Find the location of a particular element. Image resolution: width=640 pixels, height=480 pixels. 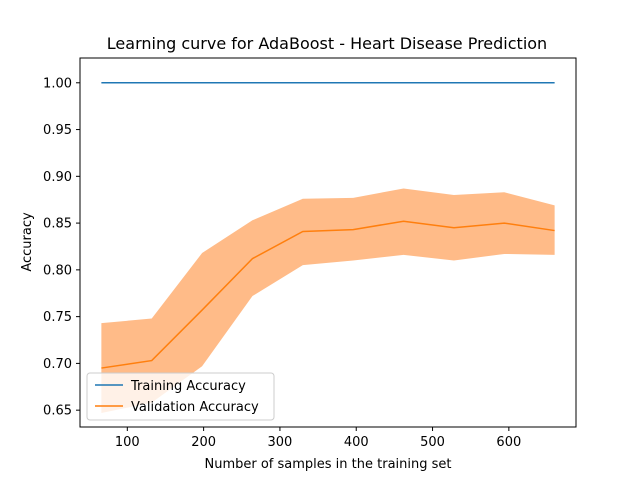

y-tick-label-7: 1.00 is located at coordinates (57, 83).